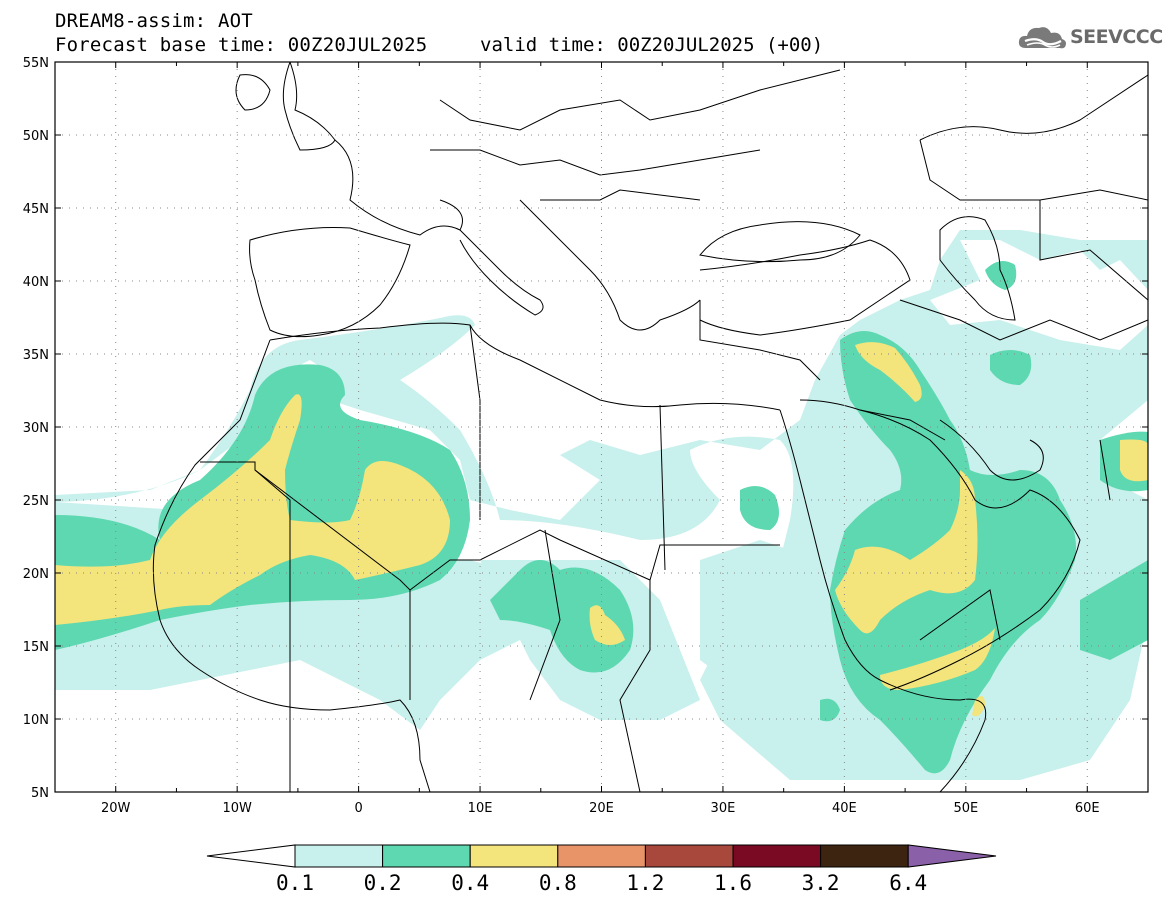 The image size is (1165, 905). Describe the element at coordinates (154, 21) in the screenshot. I see `map-title: DREAM8-assim: AOT` at that location.